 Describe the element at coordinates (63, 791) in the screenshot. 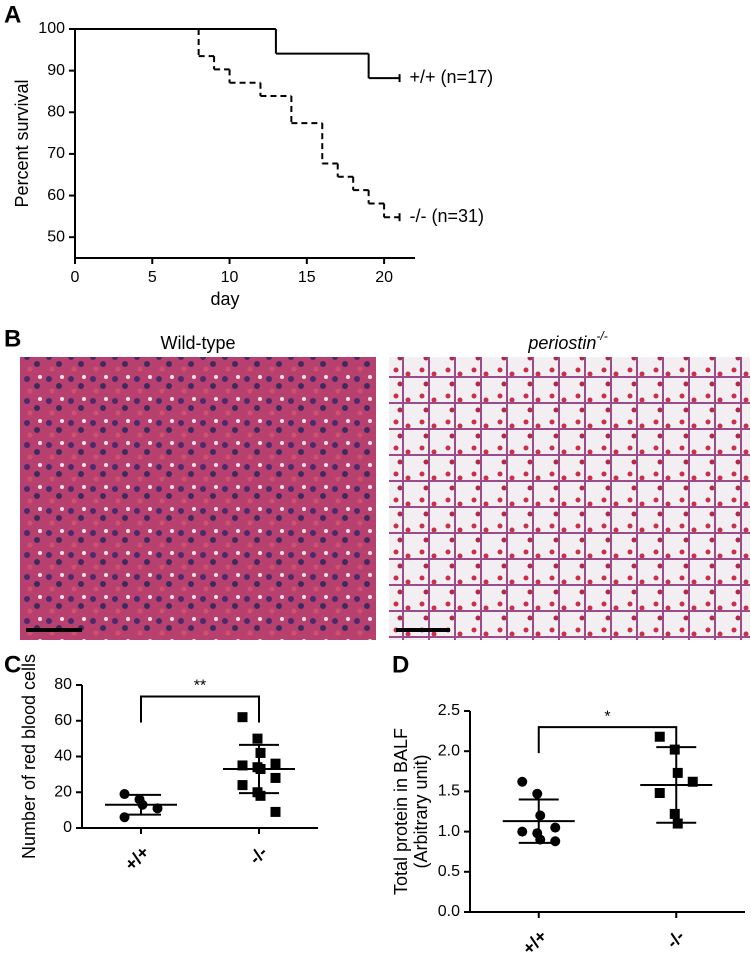

I see `y-tick-label: 20` at that location.